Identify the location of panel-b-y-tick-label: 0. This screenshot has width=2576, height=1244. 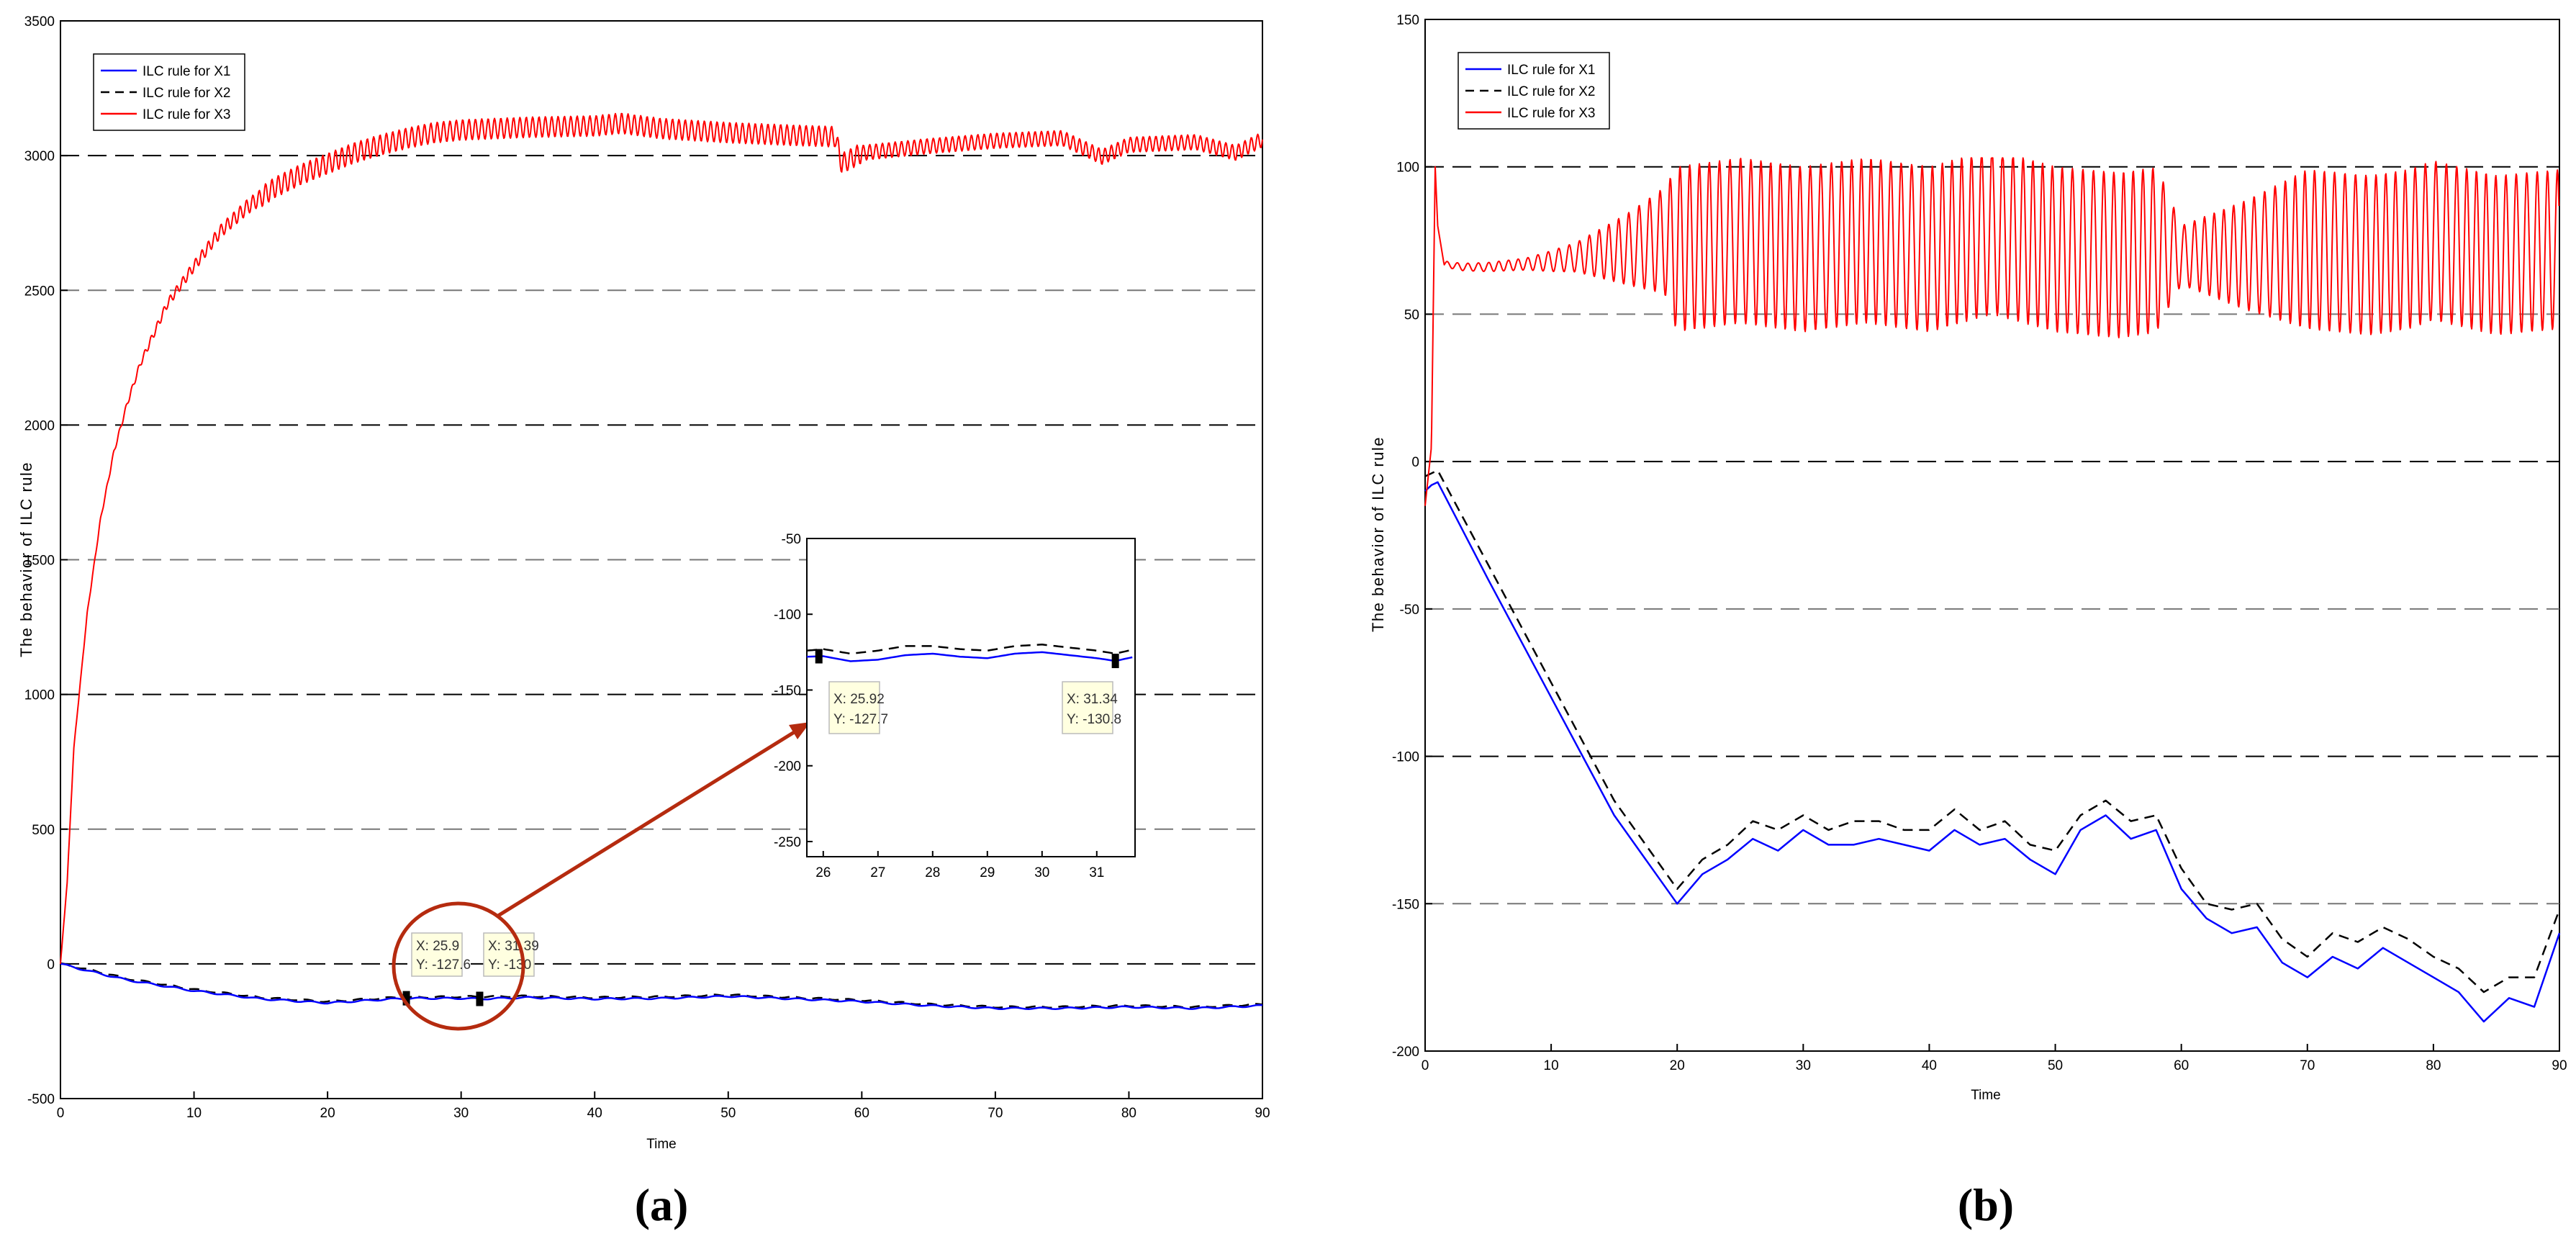
(1415, 463).